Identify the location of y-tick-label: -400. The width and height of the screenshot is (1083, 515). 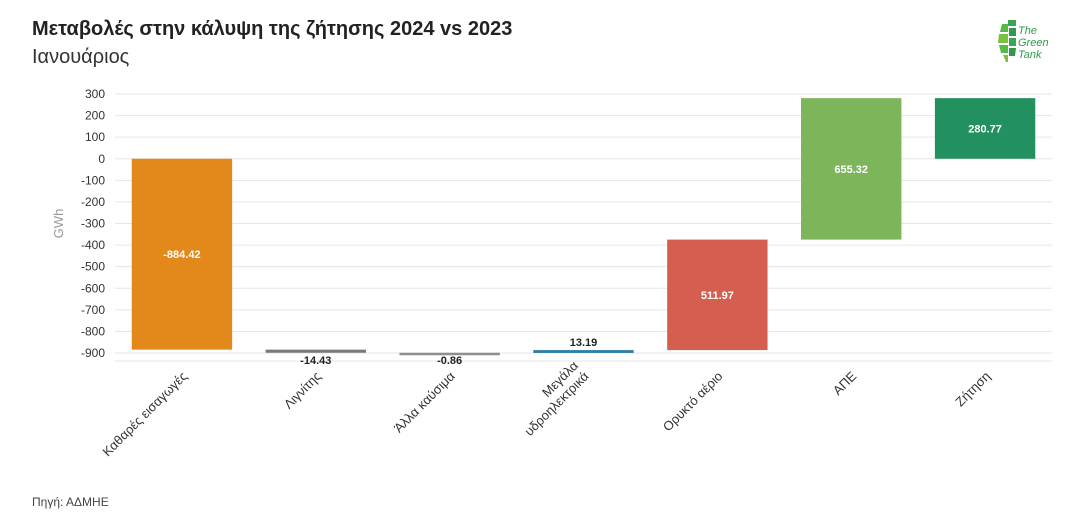
(93, 245).